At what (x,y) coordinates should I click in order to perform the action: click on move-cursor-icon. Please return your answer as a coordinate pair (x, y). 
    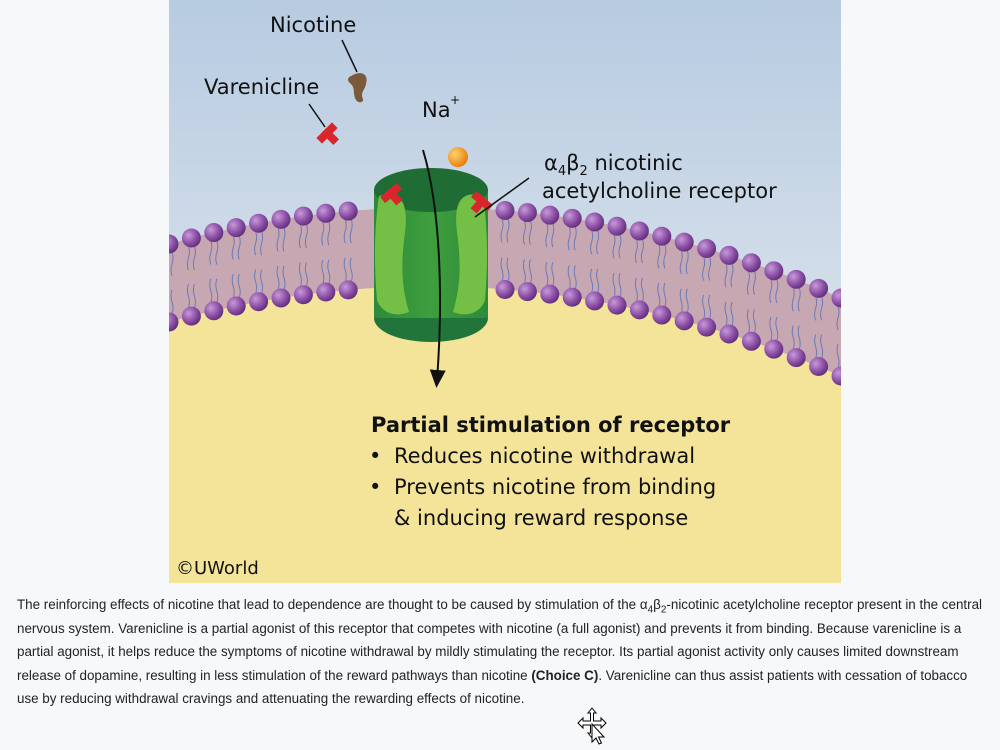
    Looking at the image, I should click on (593, 728).